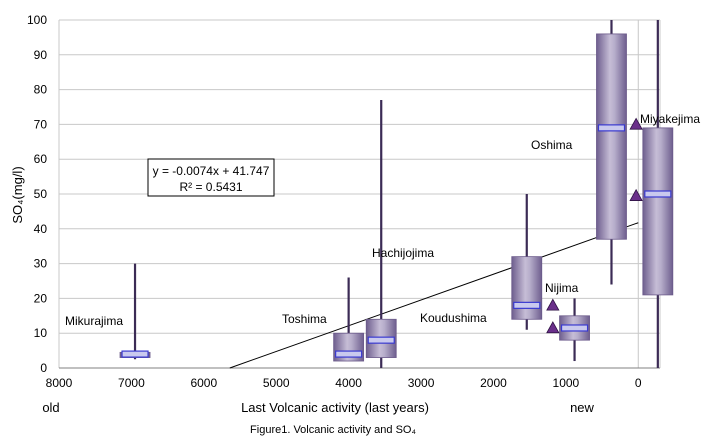 This screenshot has height=436, width=701. I want to click on y-tick-label-40: 40, so click(41, 229).